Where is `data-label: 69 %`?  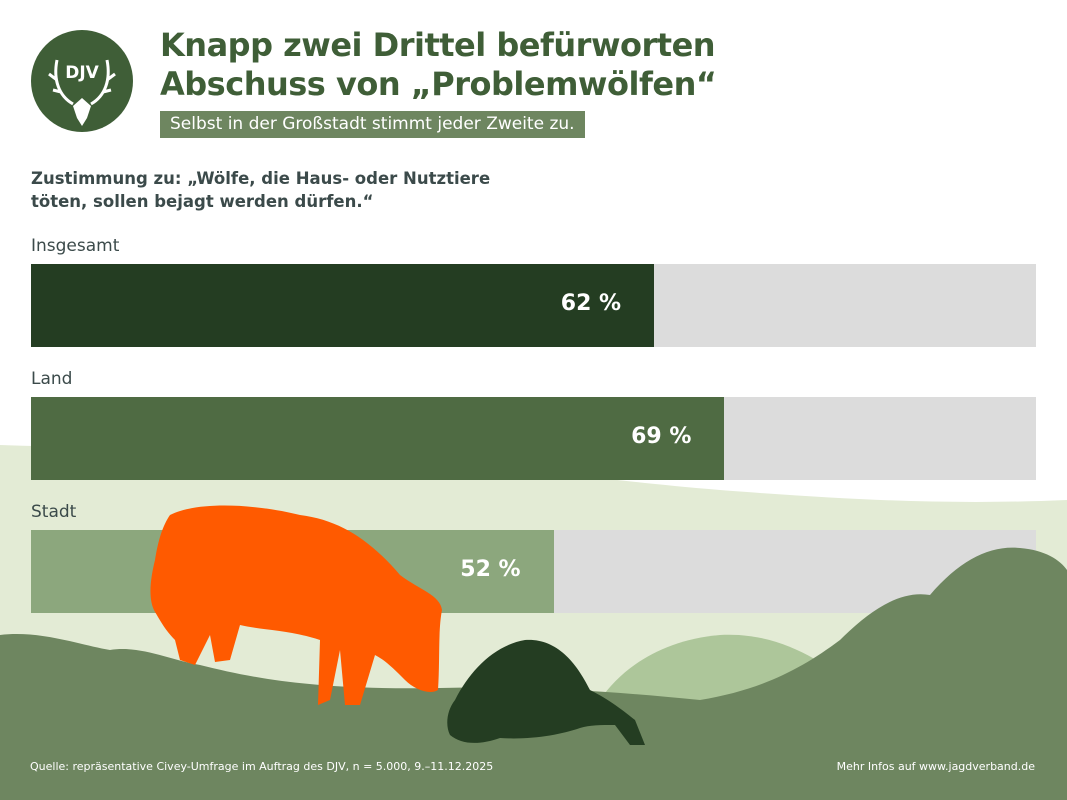 data-label: 69 % is located at coordinates (661, 436).